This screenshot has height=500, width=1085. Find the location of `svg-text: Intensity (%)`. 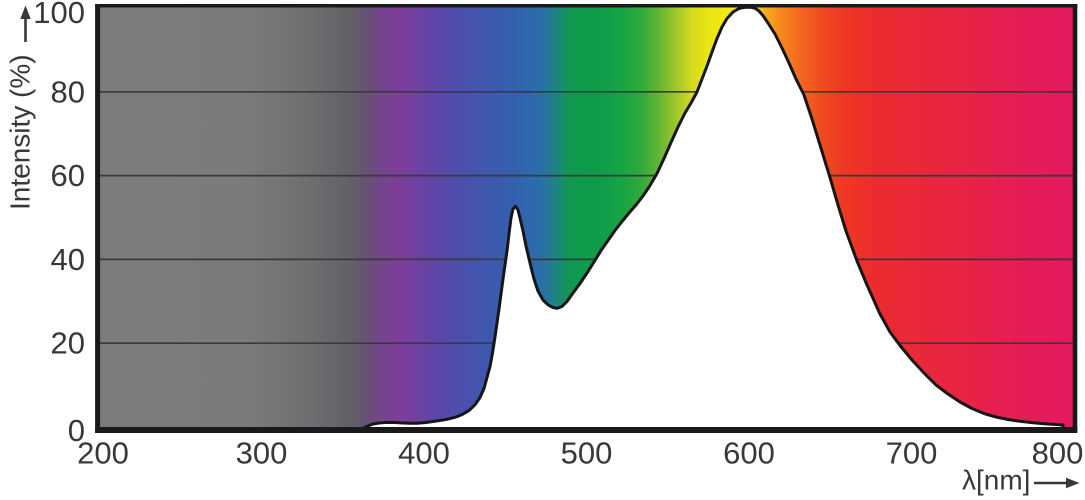

svg-text: Intensity (%) is located at coordinates (20, 132).